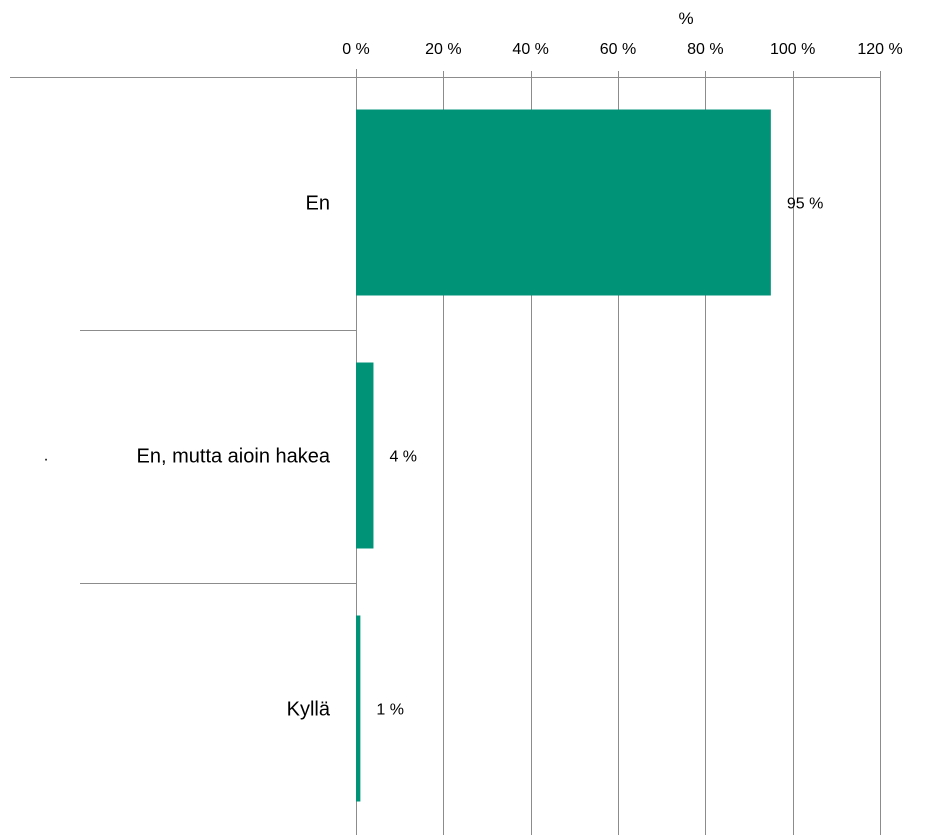  I want to click on data-label: 4 %, so click(403, 457).